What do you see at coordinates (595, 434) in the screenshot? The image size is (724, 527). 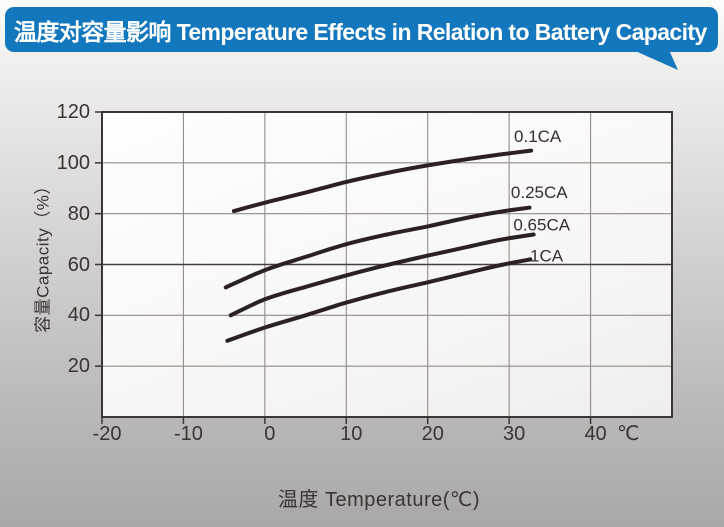 I see `x-tick-label: 40` at bounding box center [595, 434].